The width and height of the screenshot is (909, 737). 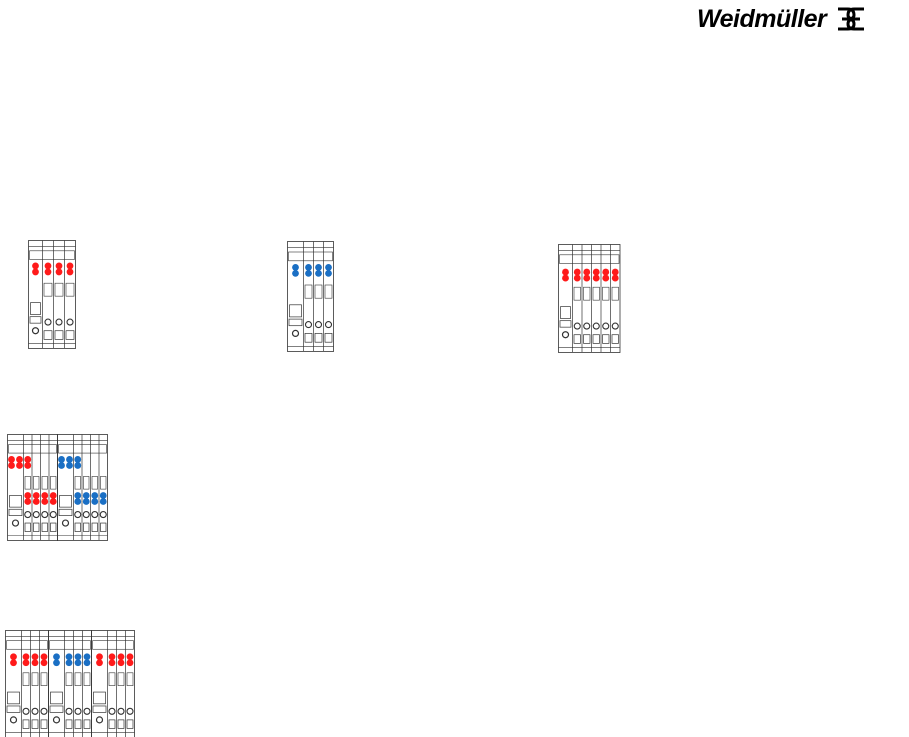 I want to click on logo-text: Weidmüller, so click(x=762, y=18).